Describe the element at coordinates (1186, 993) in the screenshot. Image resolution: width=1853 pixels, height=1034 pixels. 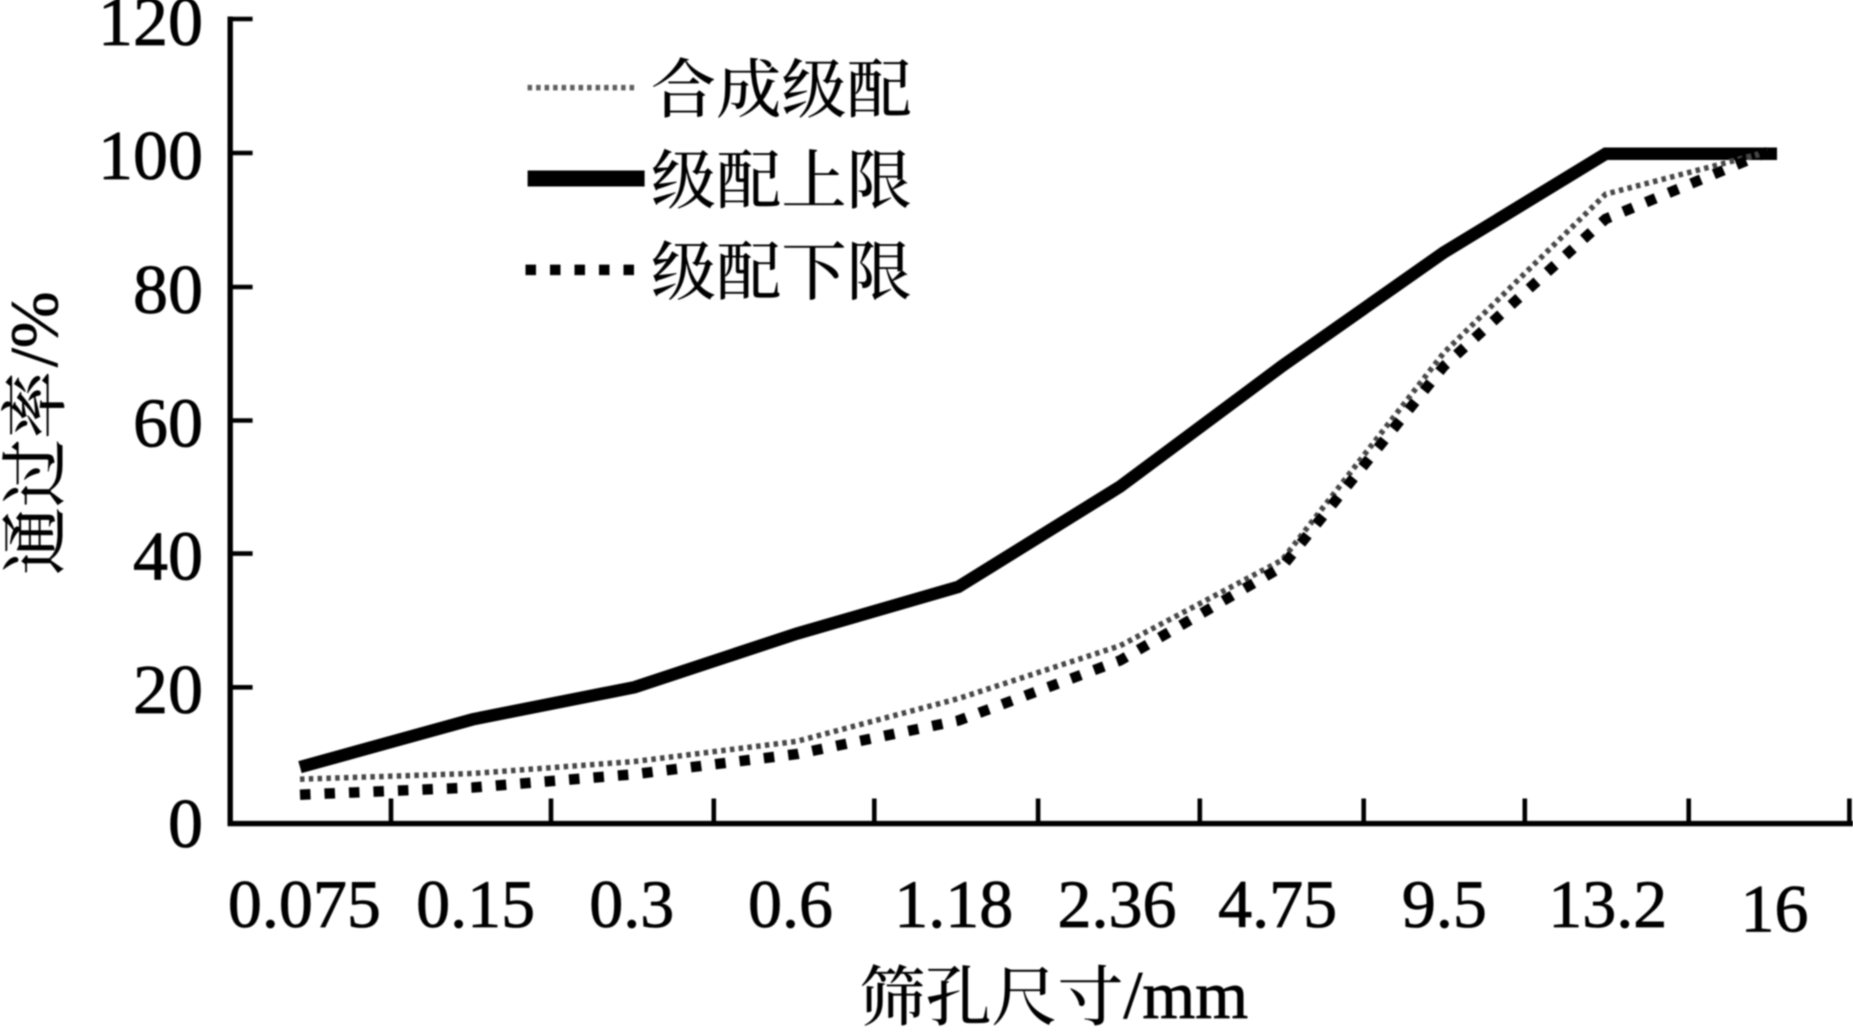
I see `svg-text: /mm` at that location.